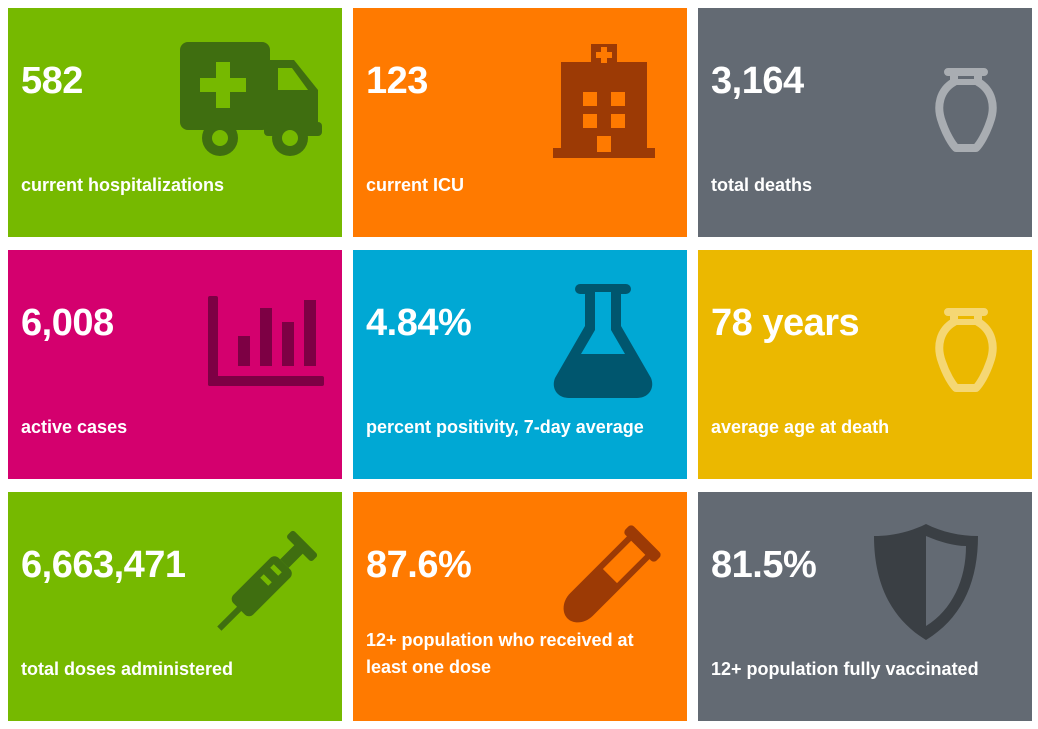 This screenshot has width=1038, height=729. I want to click on test-tube-icon, so click(605, 581).